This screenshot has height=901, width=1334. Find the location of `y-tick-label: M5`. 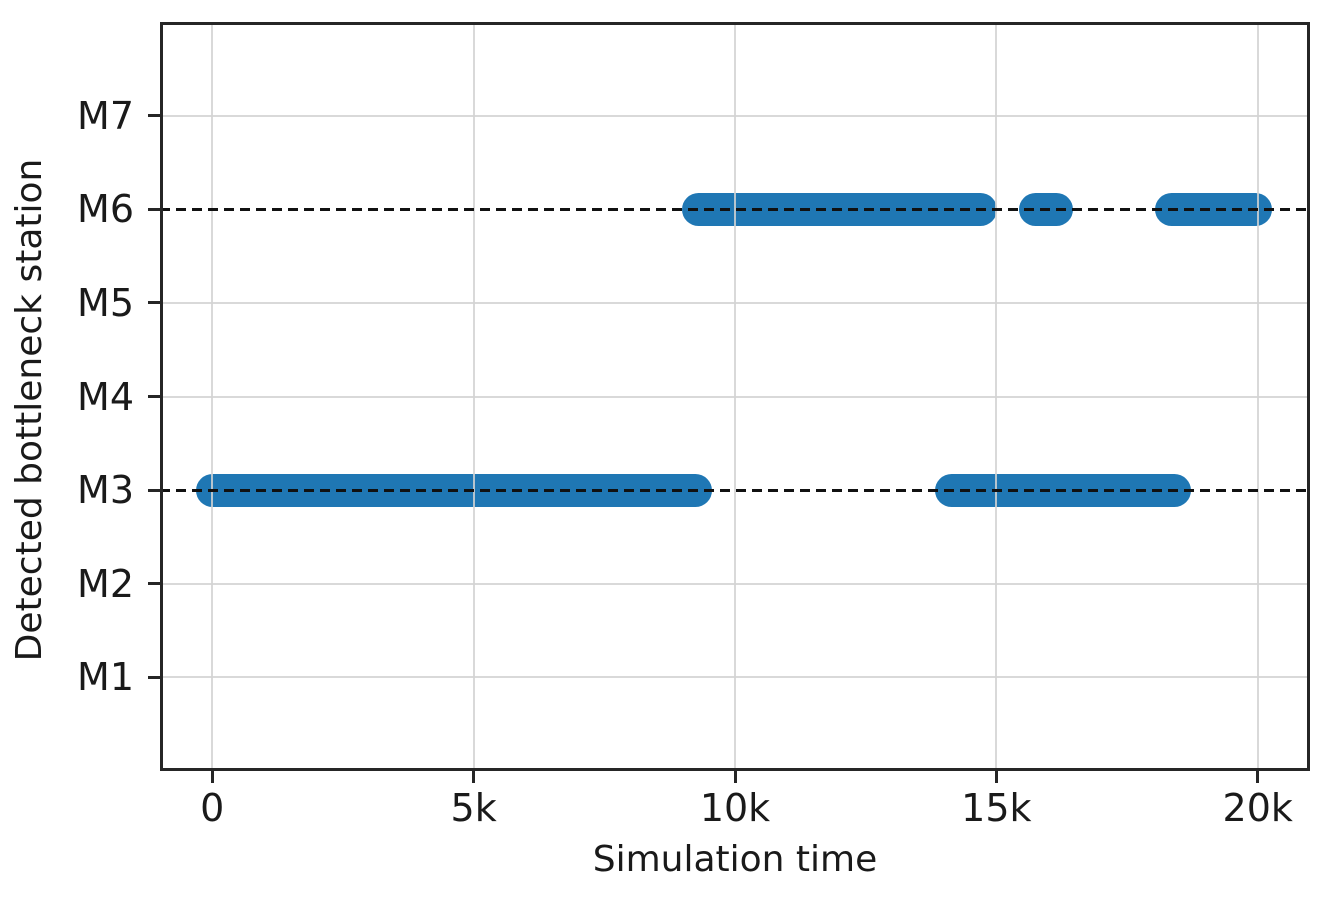

y-tick-label: M5 is located at coordinates (105, 302).